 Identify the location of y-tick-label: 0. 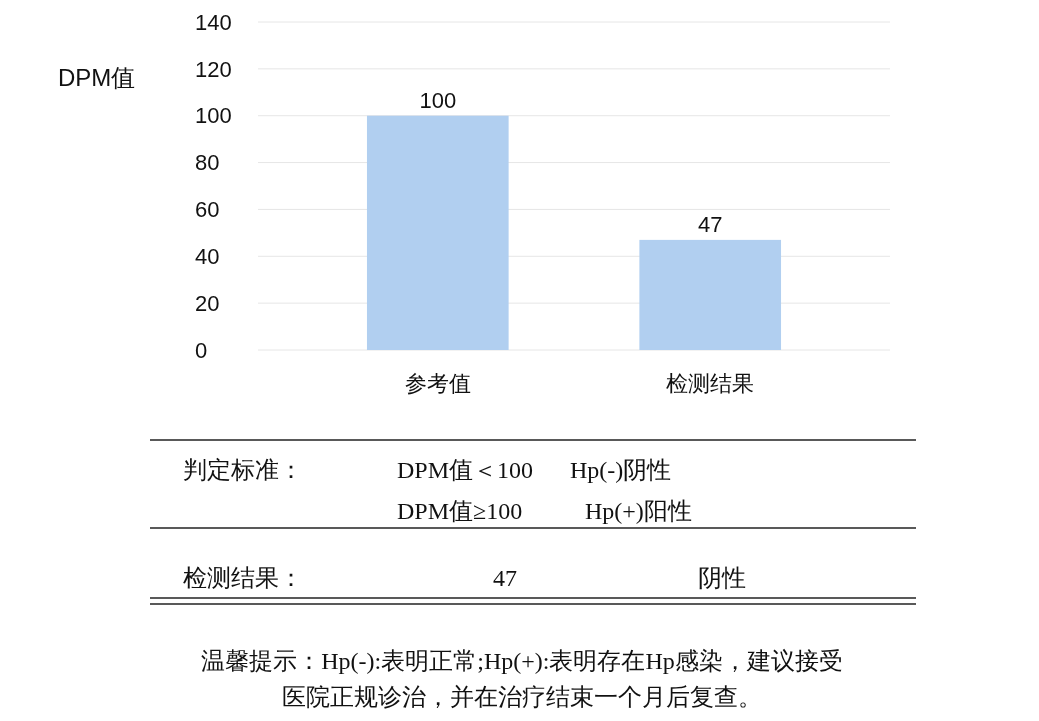
(201, 350).